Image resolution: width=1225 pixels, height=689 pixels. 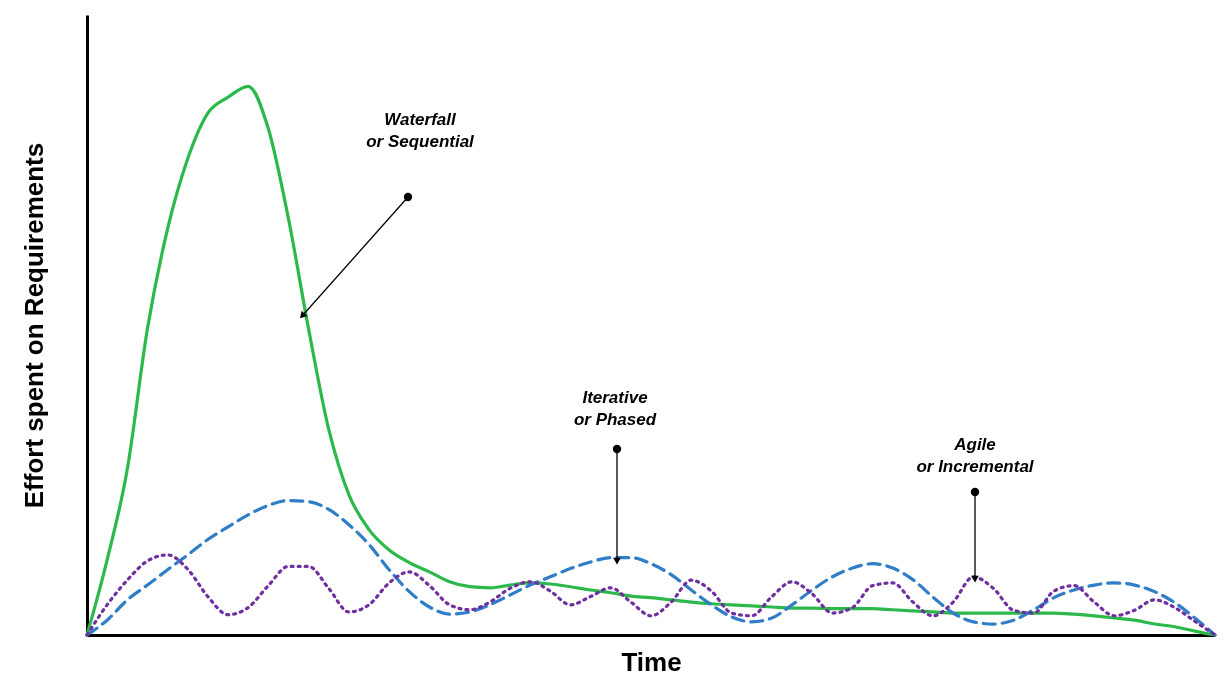 What do you see at coordinates (33, 325) in the screenshot?
I see `y-axis-title: Effort spent on Requirements` at bounding box center [33, 325].